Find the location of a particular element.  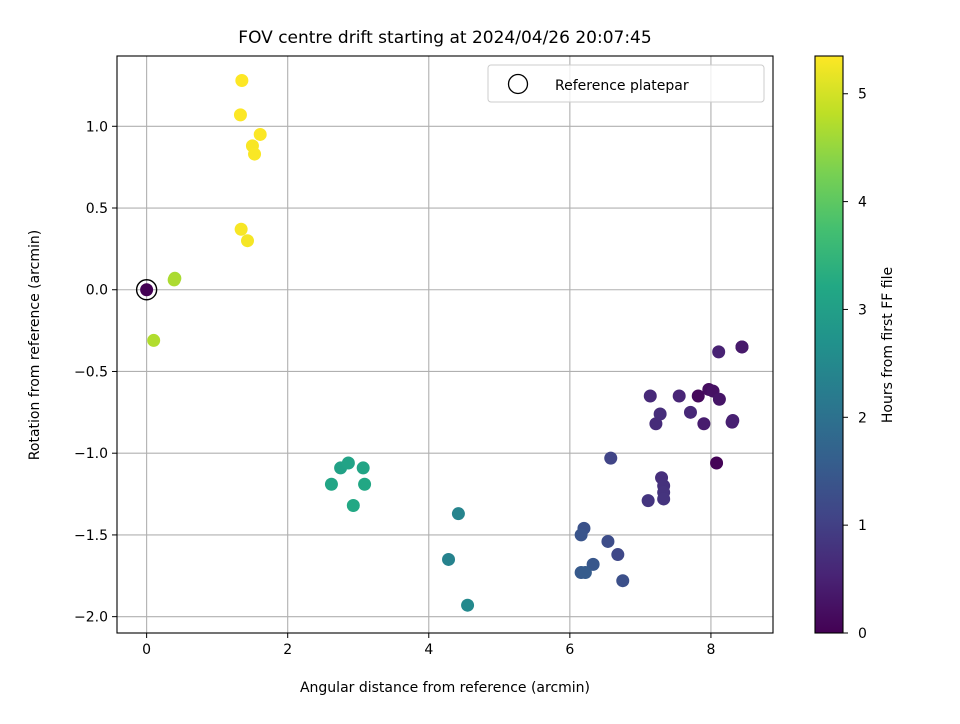

x-tick-label: 6 is located at coordinates (569, 650).